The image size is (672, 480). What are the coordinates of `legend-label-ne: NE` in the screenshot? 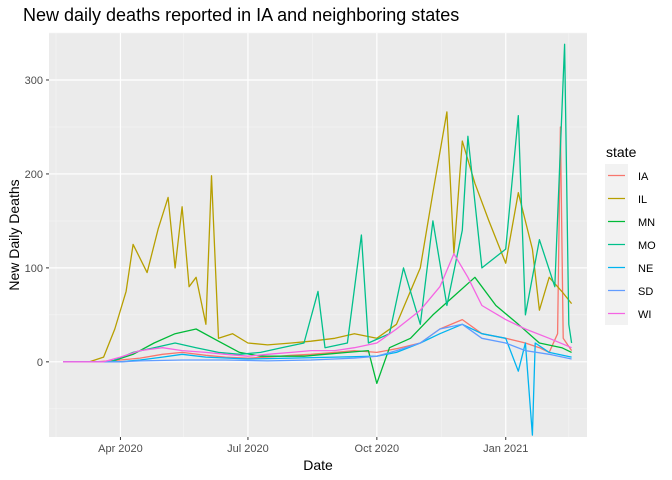 It's located at (645, 269).